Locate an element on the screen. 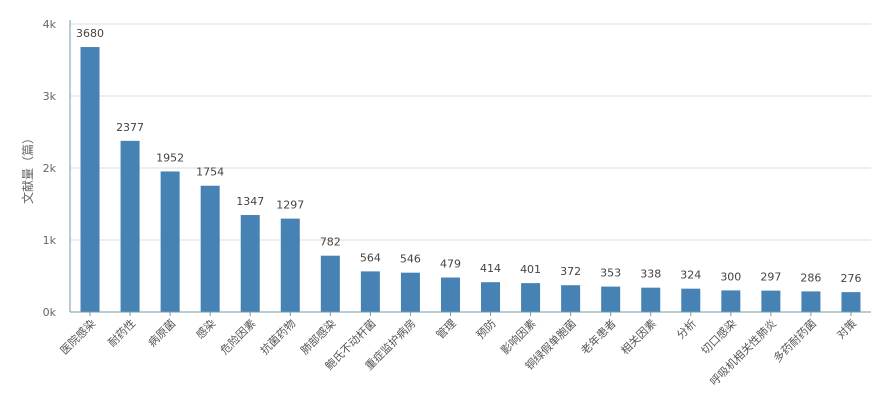  bar-value-label: 564 is located at coordinates (370, 257).